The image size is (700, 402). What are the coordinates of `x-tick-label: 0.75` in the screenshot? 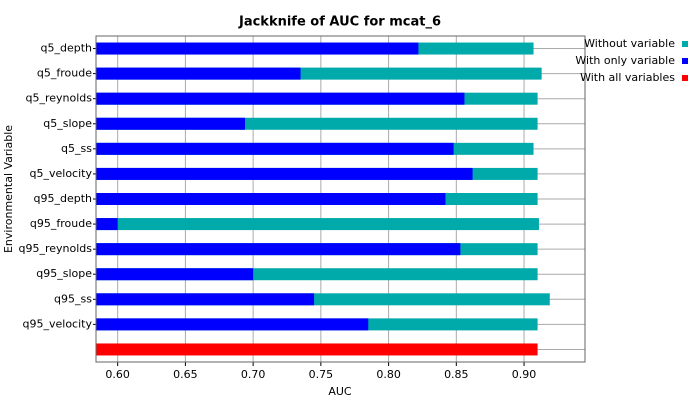 It's located at (321, 374).